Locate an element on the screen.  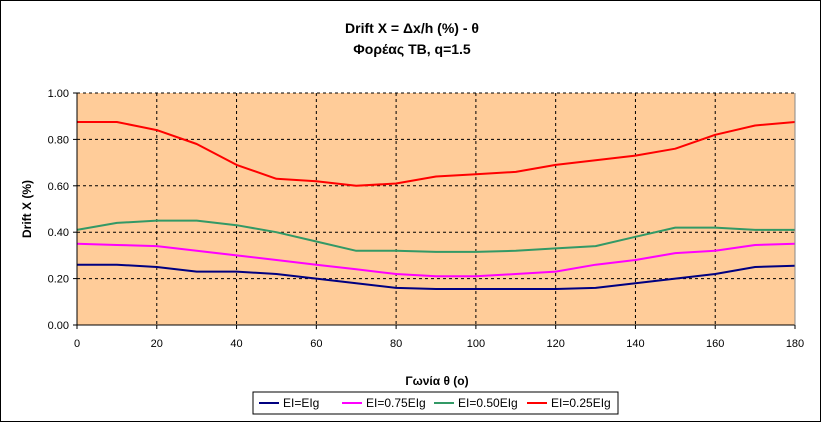
y-tick-label: 0.40 is located at coordinates (58, 233).